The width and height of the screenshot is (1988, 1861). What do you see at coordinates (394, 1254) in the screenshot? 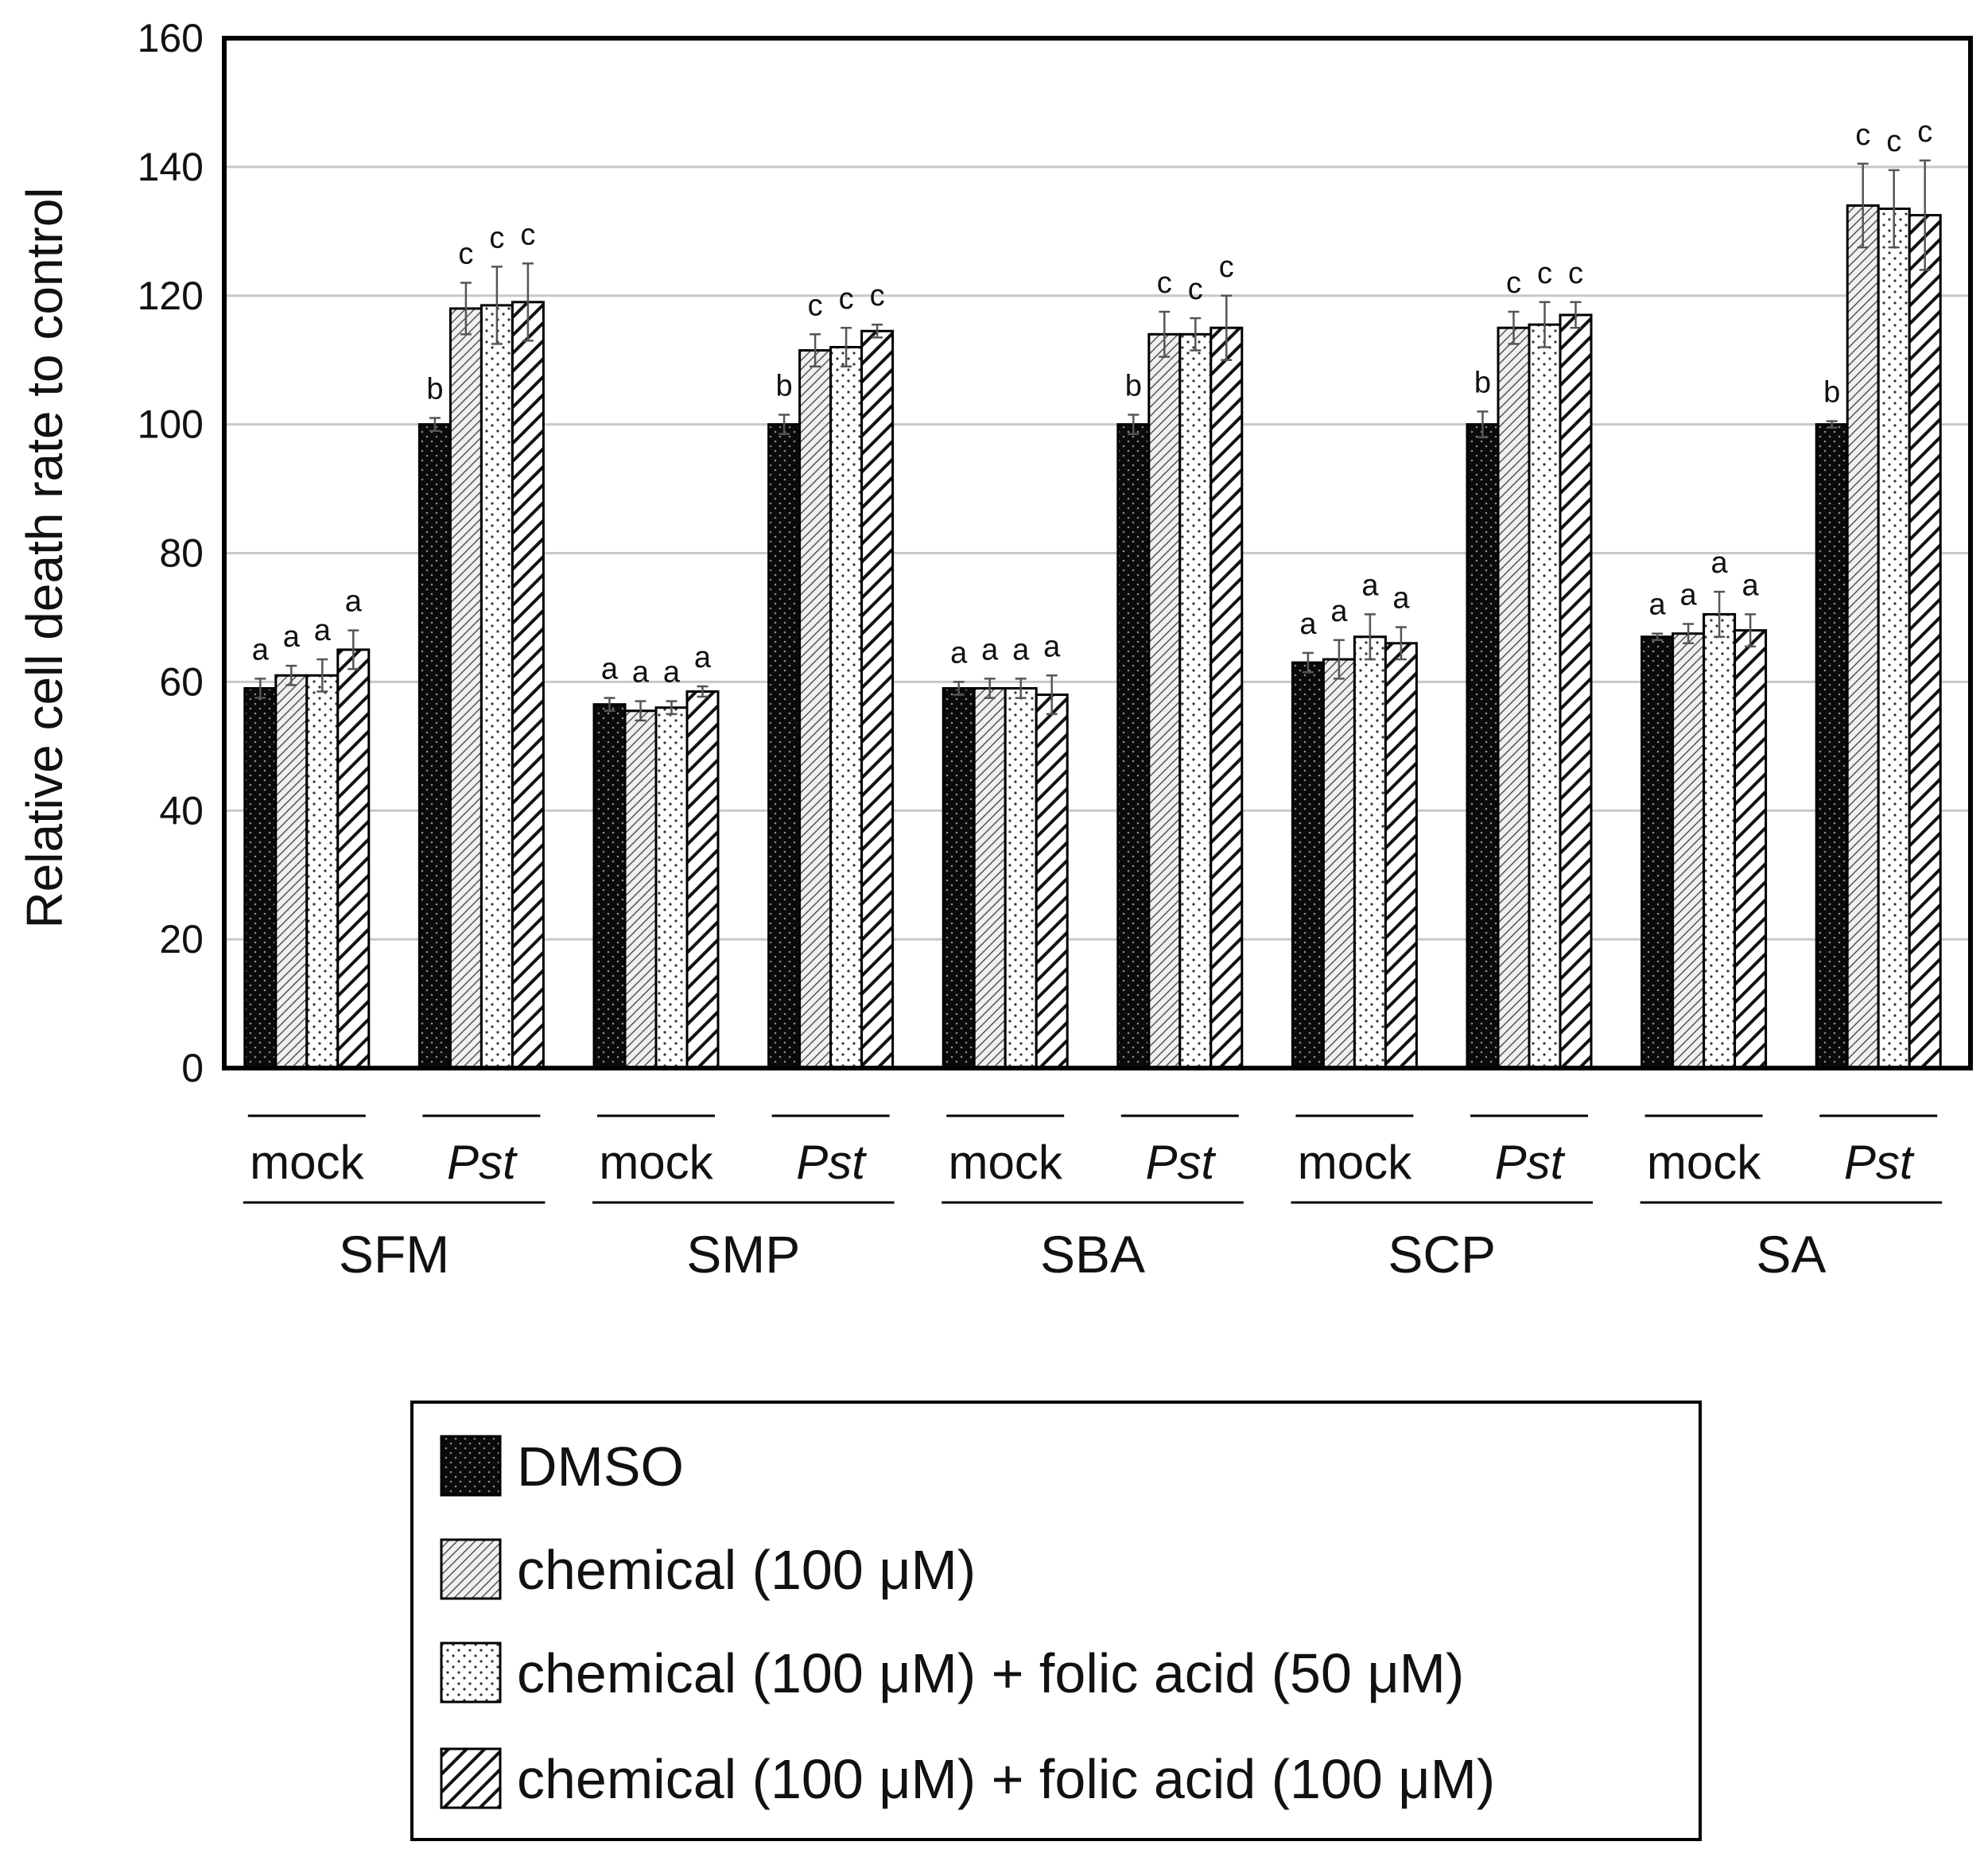
I see `group-label: SFM` at bounding box center [394, 1254].